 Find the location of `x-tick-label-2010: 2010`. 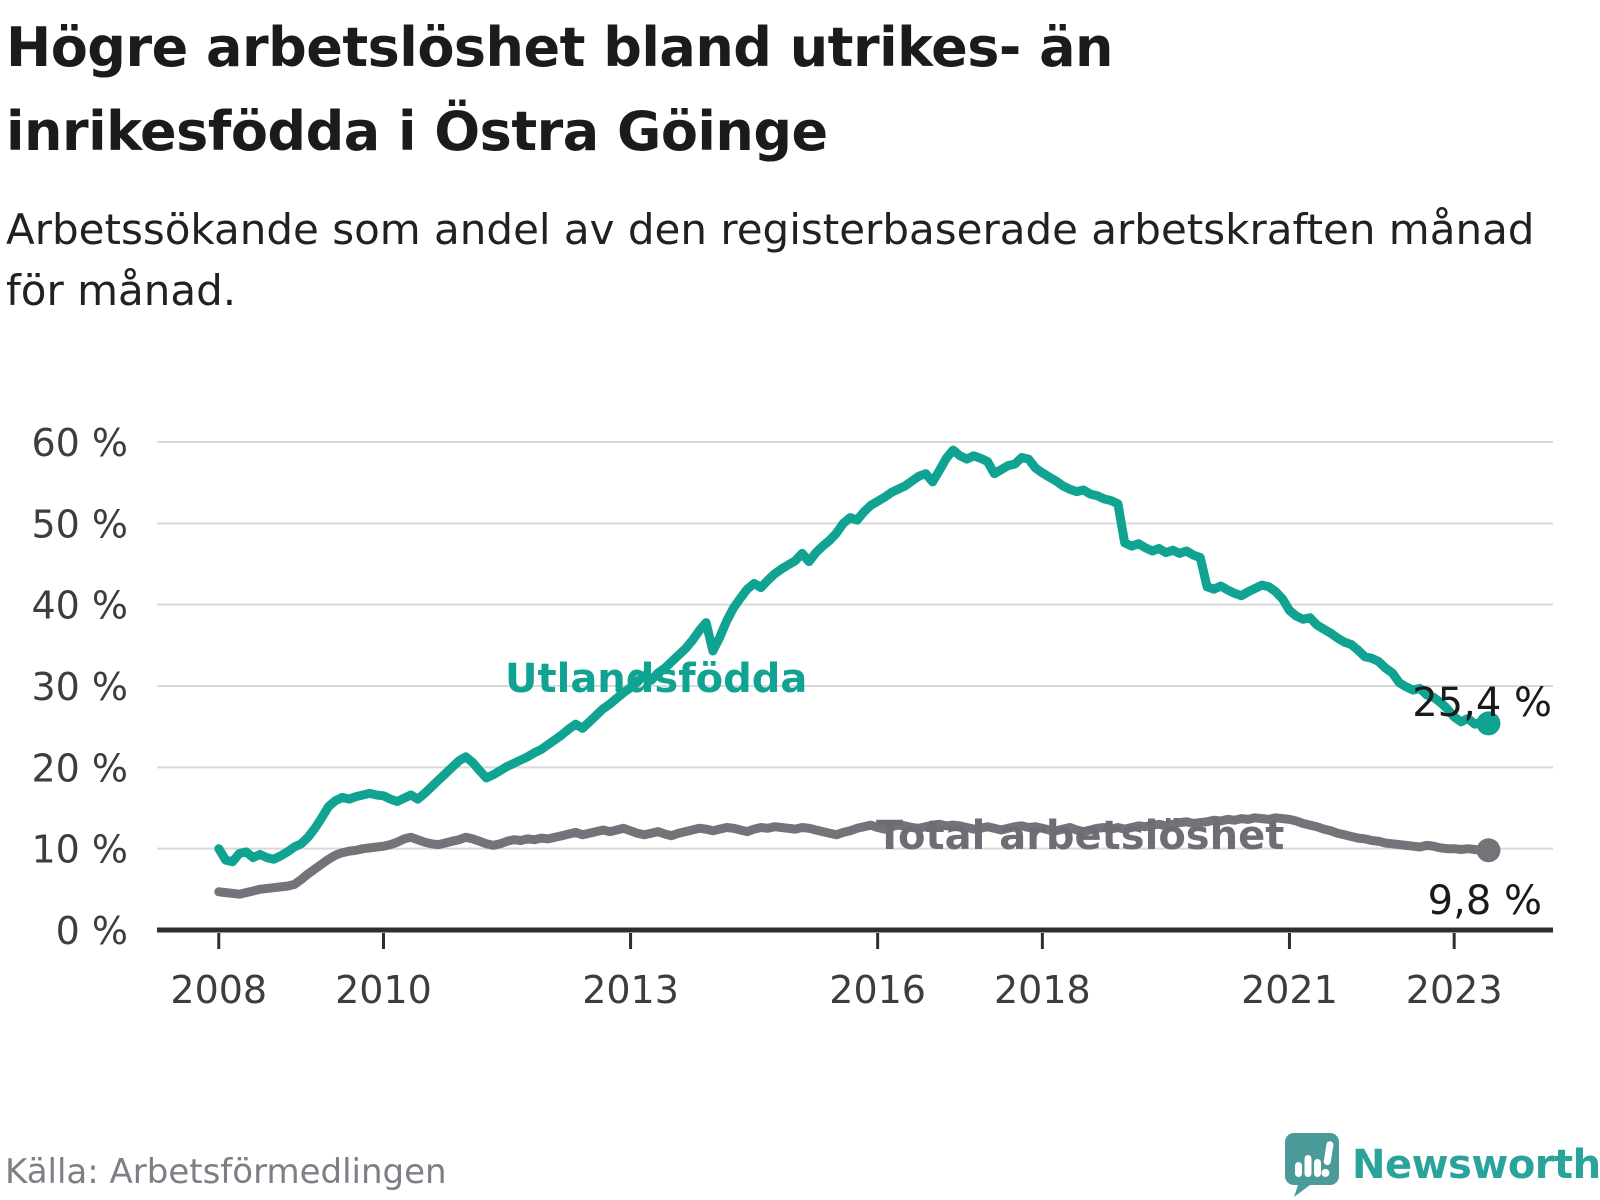

x-tick-label-2010: 2010 is located at coordinates (383, 990).